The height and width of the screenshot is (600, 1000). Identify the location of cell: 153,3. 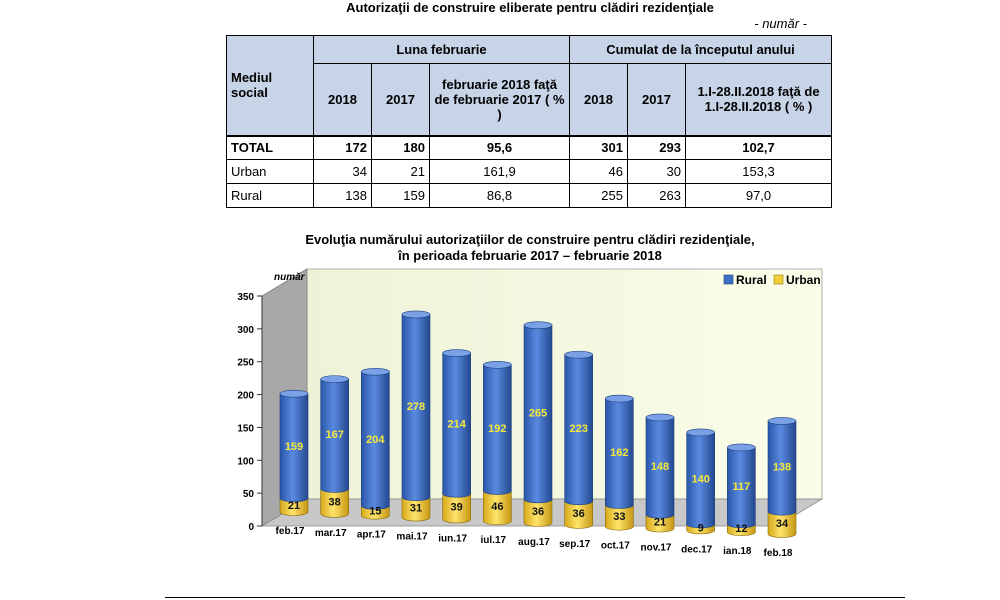
(758, 171).